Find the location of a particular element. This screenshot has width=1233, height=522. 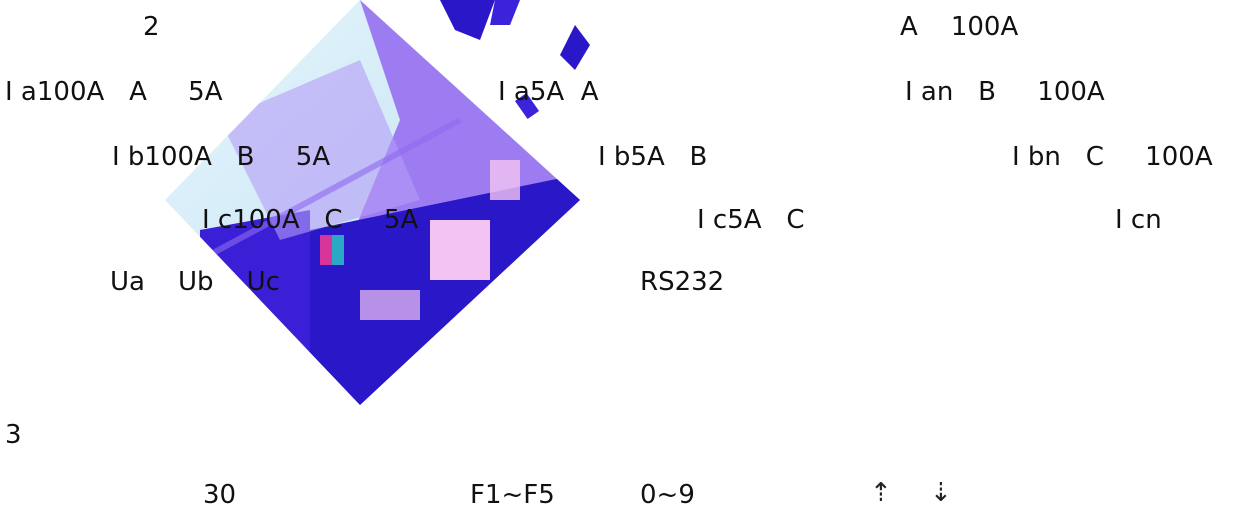

row5-left-text: Ua Ub Uc is located at coordinates (195, 282).